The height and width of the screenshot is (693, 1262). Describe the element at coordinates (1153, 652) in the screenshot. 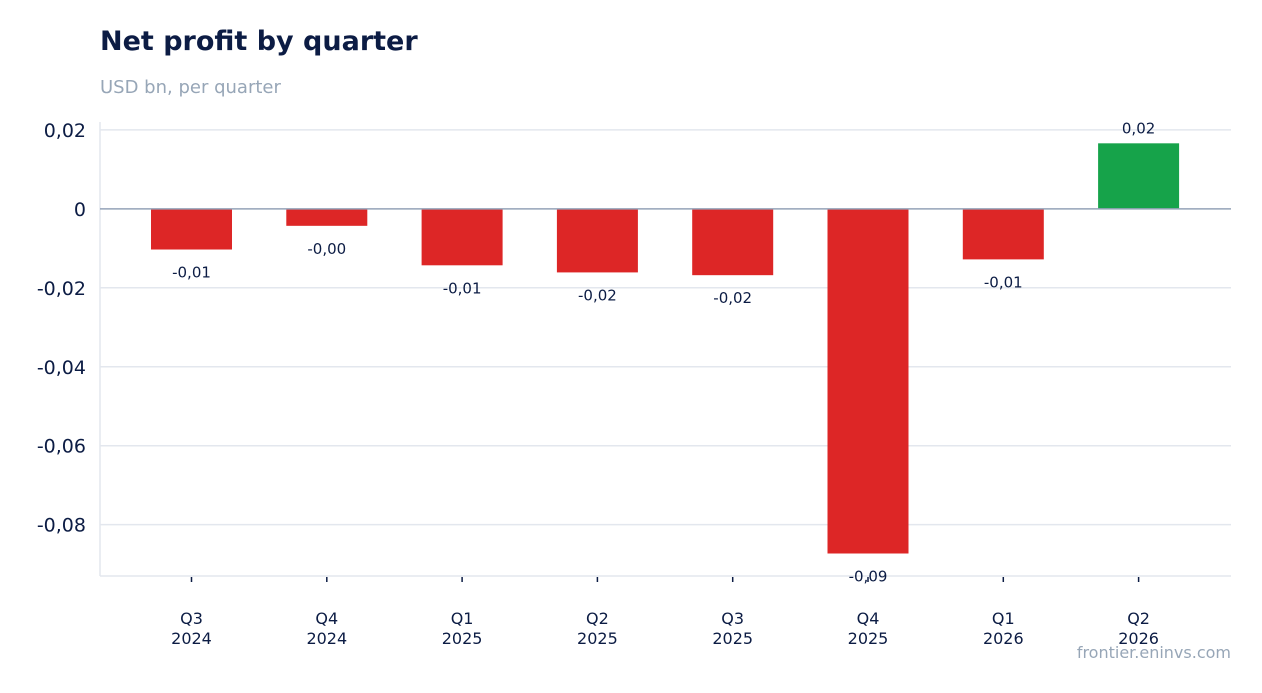

I see `source-credit: frontier.eninvs.com` at that location.